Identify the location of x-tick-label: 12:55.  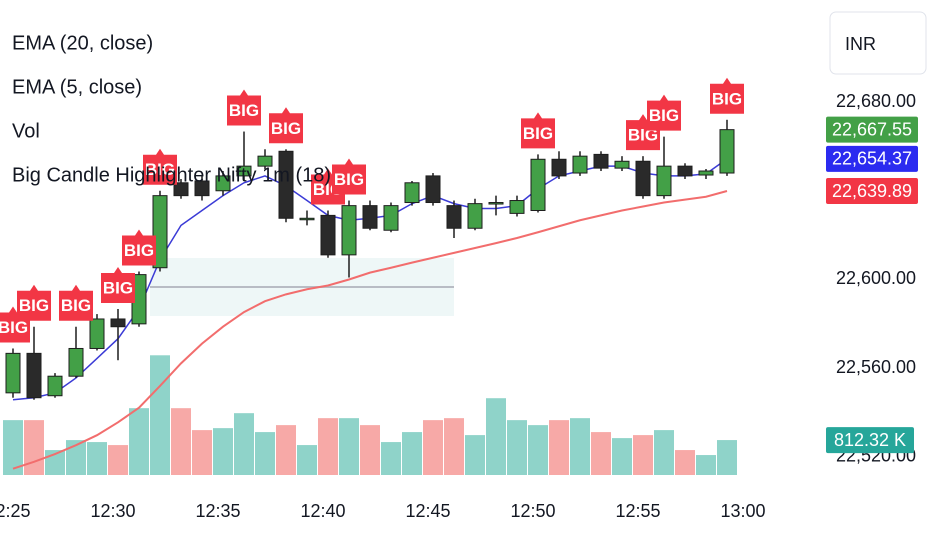
(637, 511).